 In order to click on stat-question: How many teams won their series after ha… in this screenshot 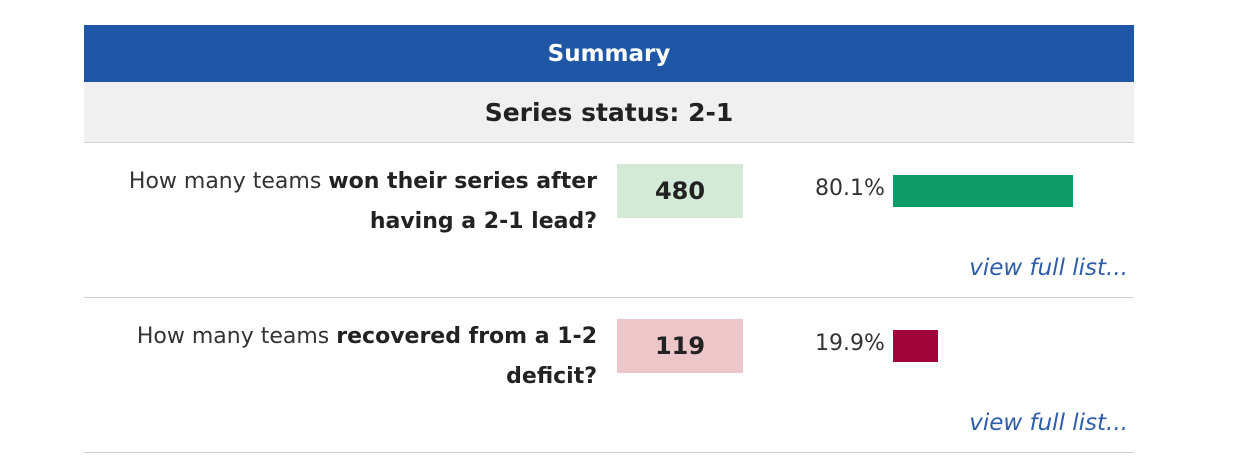, I will do `click(340, 202)`.